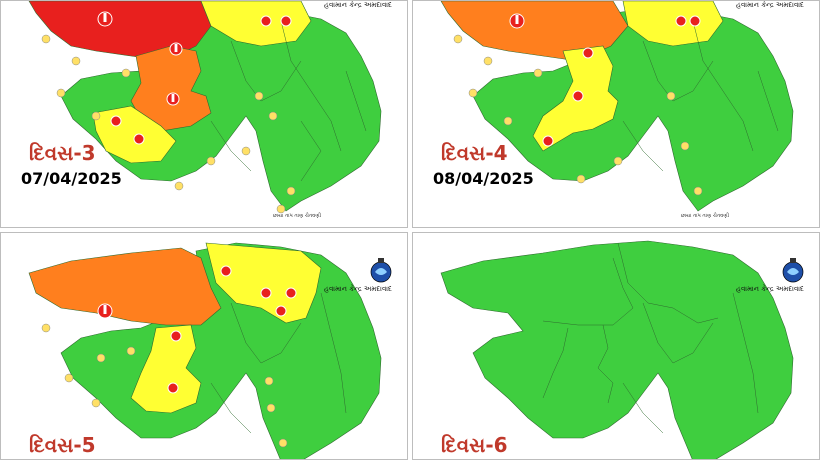 This screenshot has height=461, width=820. What do you see at coordinates (71, 178) in the screenshot?
I see `date-label: 07/04/2025` at bounding box center [71, 178].